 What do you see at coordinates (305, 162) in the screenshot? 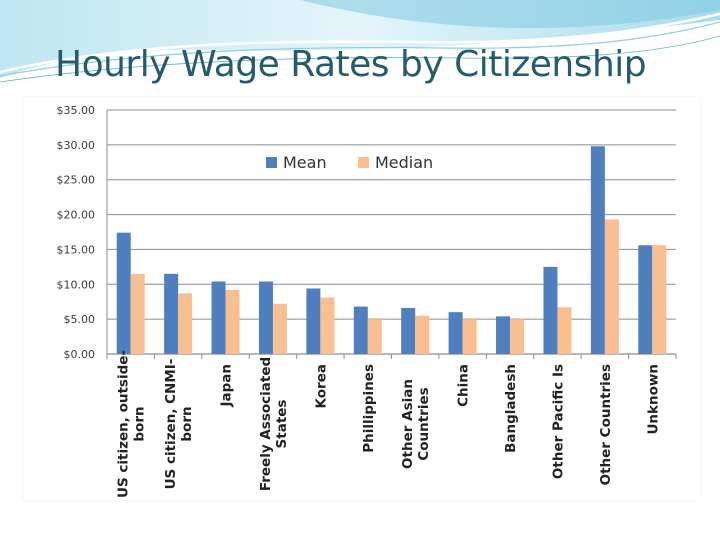
I see `legend-label-mean: Mean` at bounding box center [305, 162].